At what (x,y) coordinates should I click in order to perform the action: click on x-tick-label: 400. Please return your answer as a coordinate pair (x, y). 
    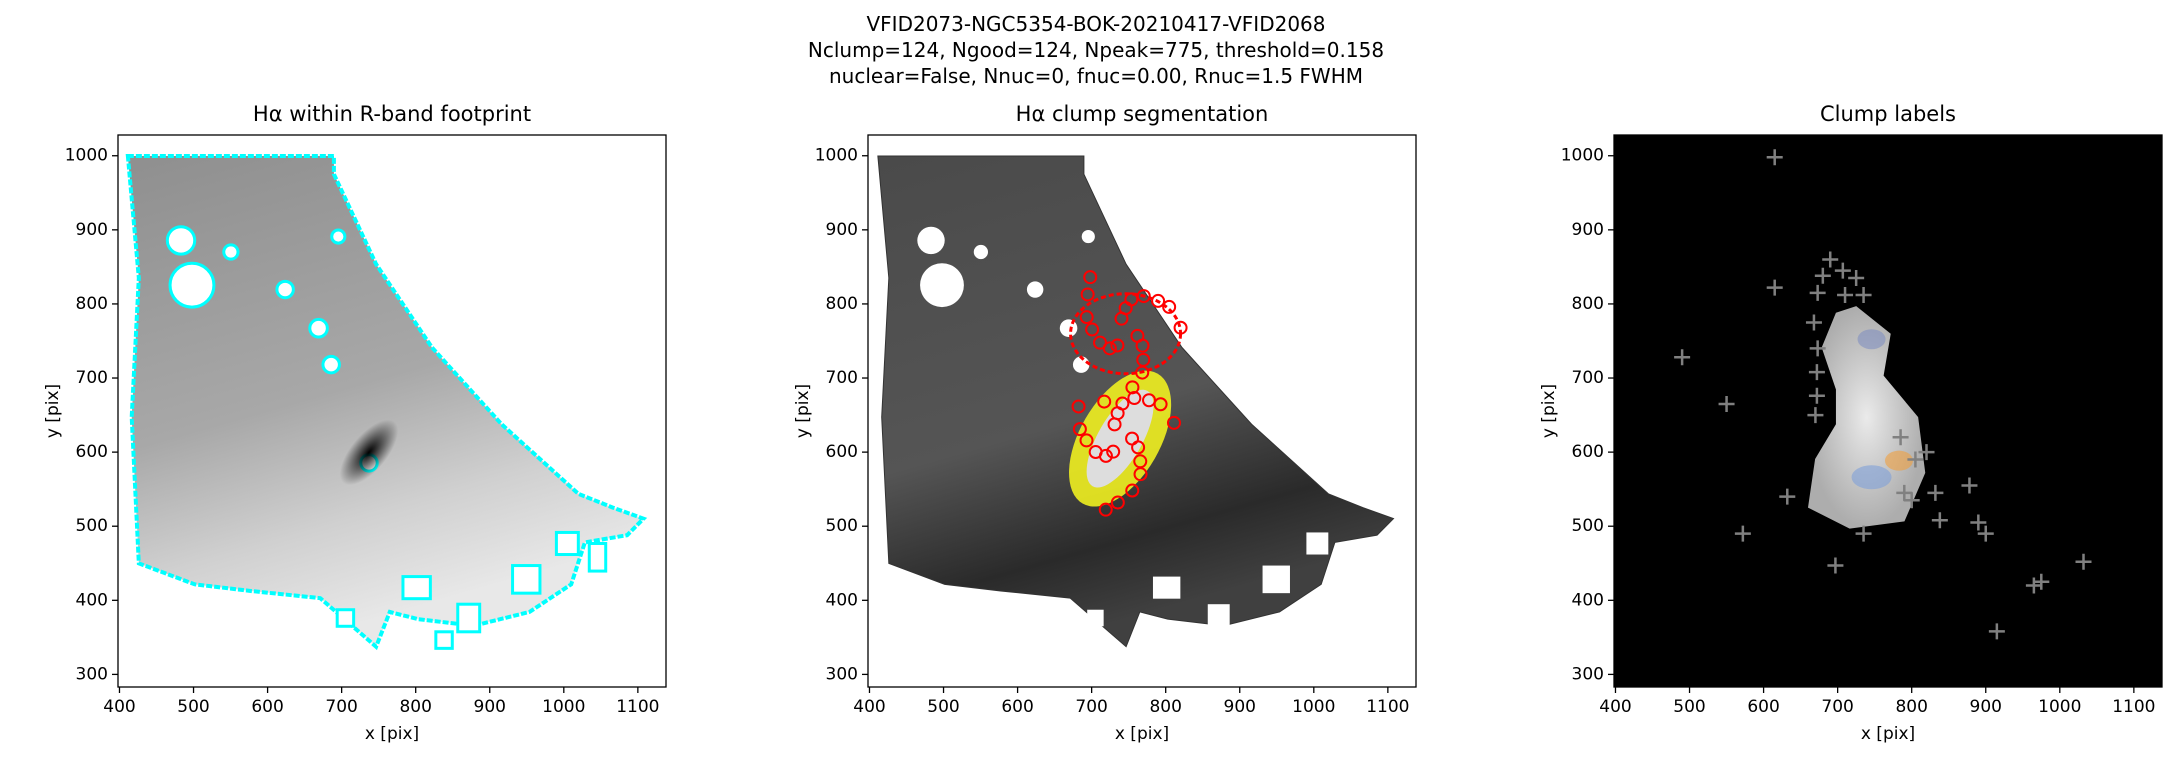
    Looking at the image, I should click on (1615, 707).